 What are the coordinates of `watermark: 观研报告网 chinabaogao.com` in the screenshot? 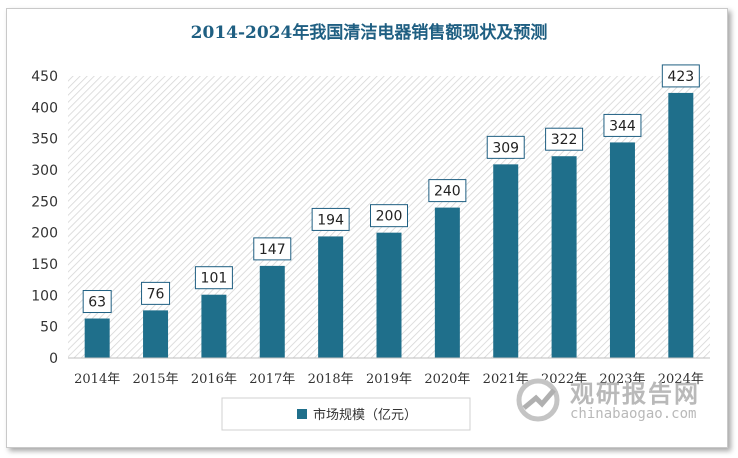 It's located at (612, 402).